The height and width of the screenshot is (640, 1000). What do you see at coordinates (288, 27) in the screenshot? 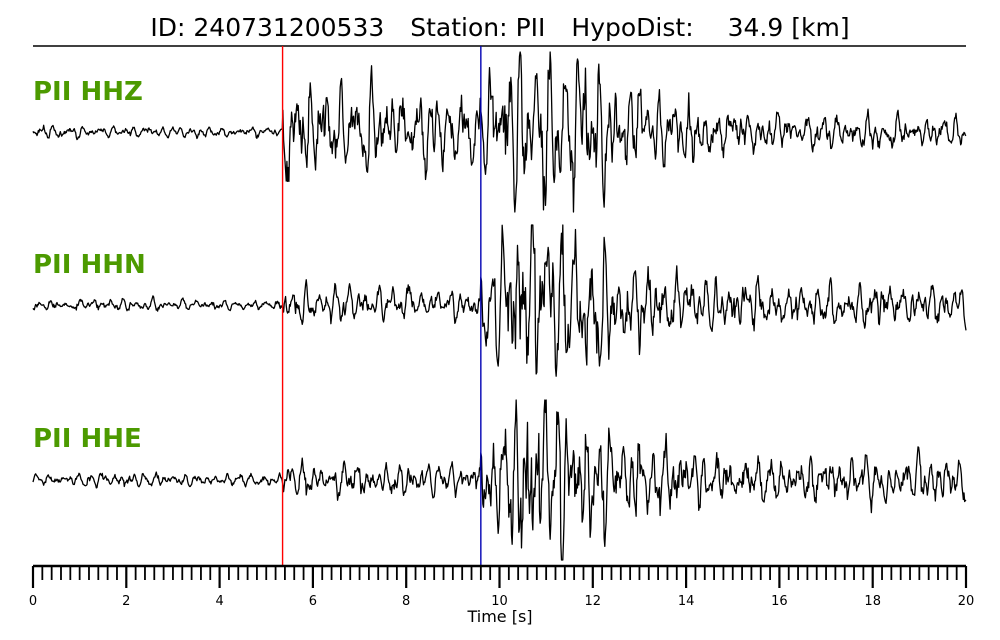
I see `title-id-value: 240731200533` at bounding box center [288, 27].